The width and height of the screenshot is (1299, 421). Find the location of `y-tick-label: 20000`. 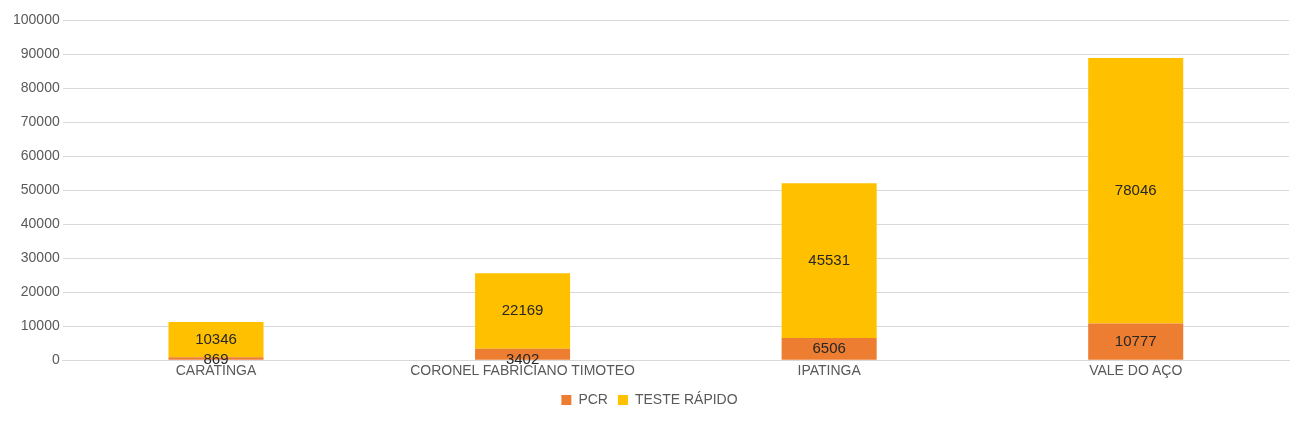

y-tick-label: 20000 is located at coordinates (40, 291).